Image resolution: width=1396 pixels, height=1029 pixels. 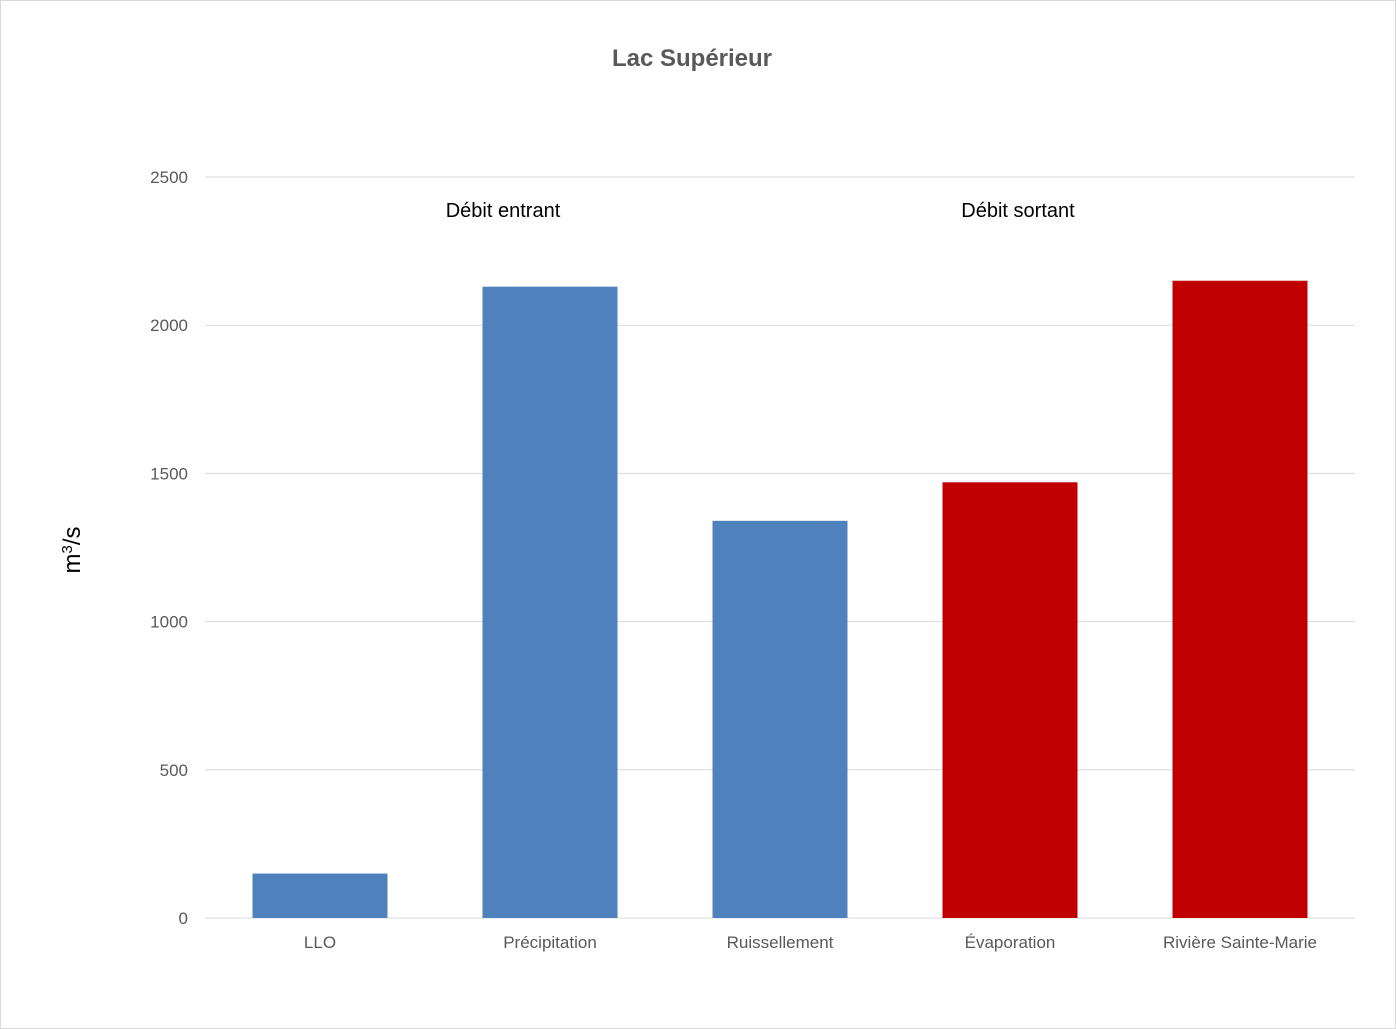 I want to click on y-axis-label-superscript: 3, so click(x=67, y=549).